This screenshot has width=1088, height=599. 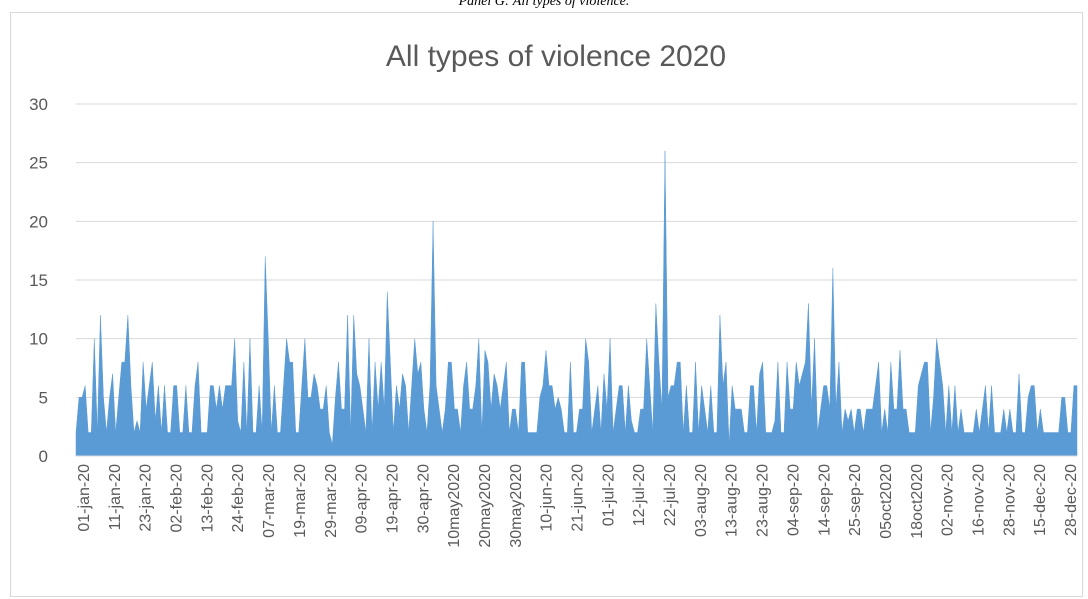 What do you see at coordinates (763, 500) in the screenshot?
I see `x-tick-label: 23-aug-20` at bounding box center [763, 500].